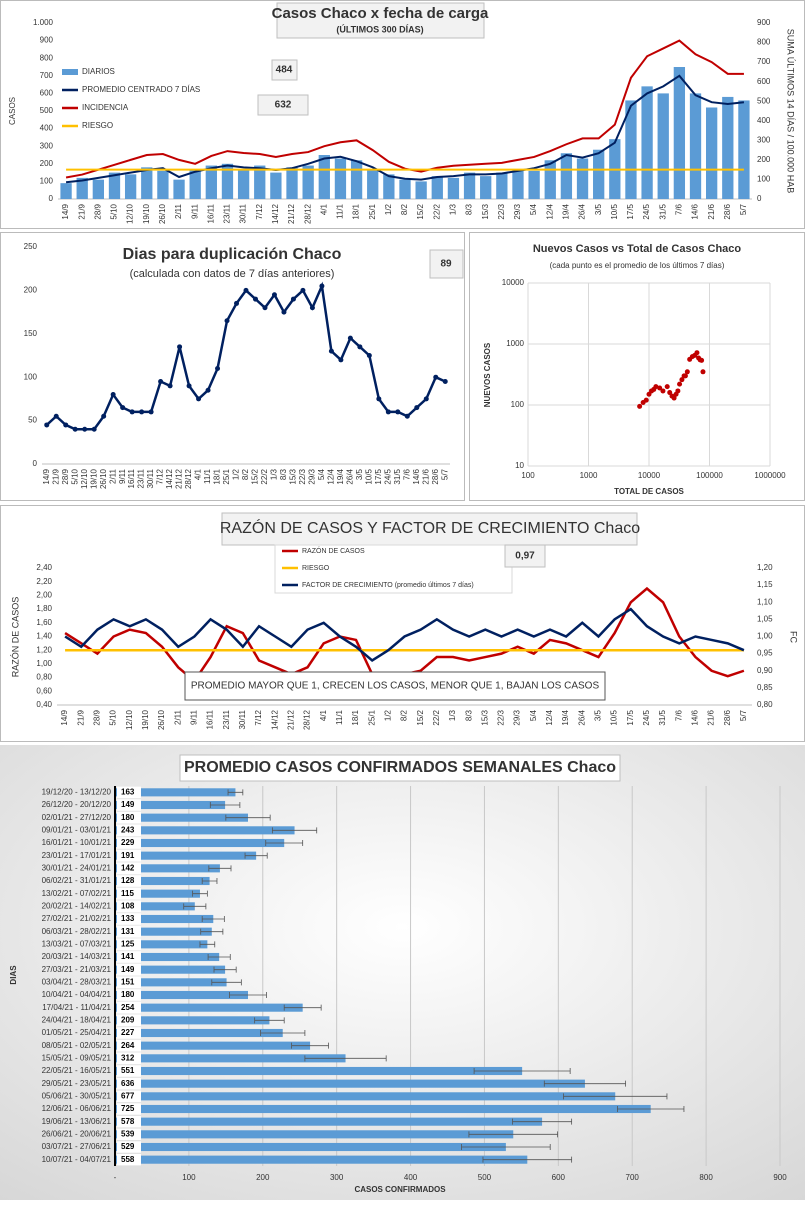 This screenshot has width=805, height=1205. I want to click on x-tick-label: 400, so click(411, 1177).